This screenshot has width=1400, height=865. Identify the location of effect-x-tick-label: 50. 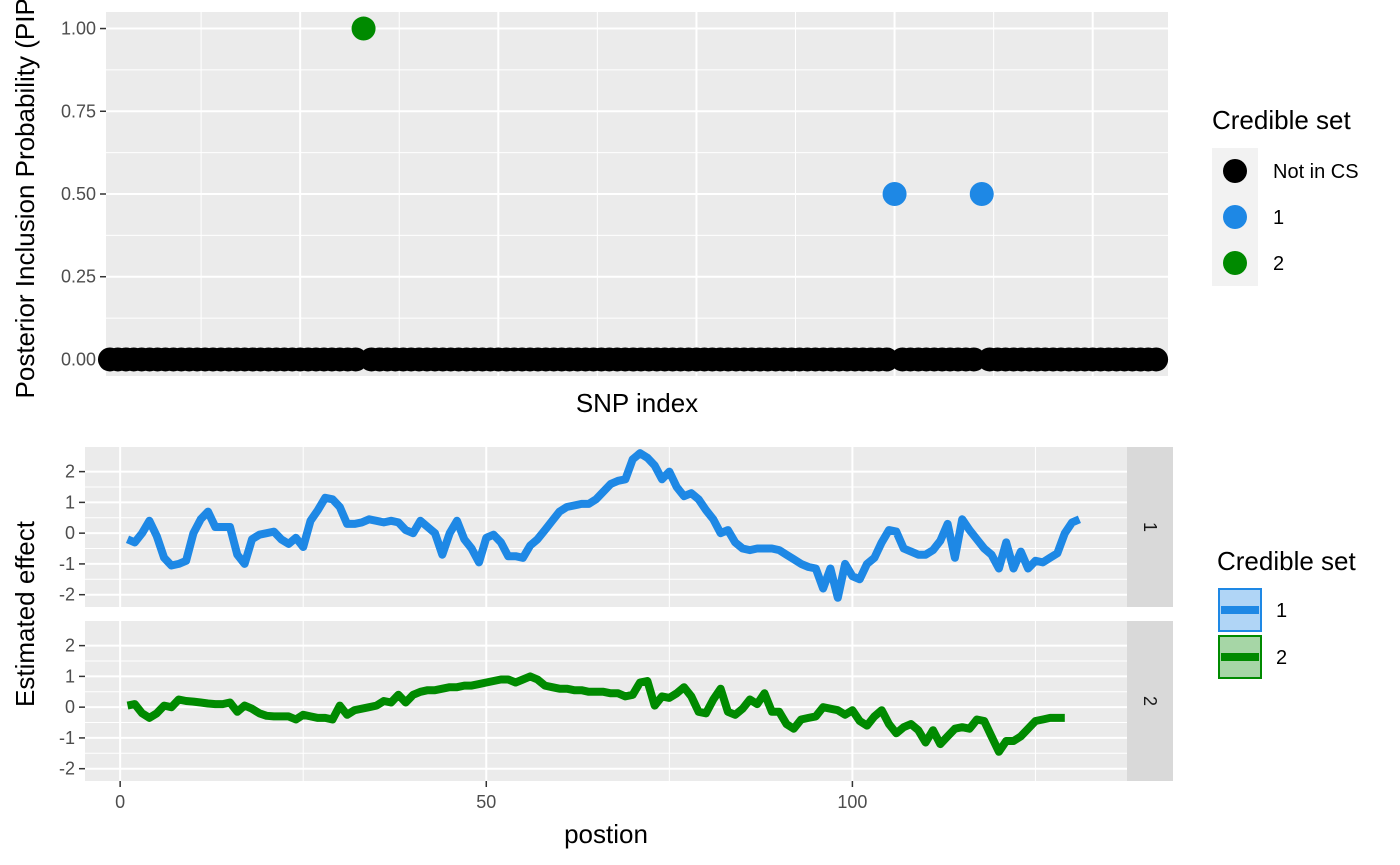
(486, 802).